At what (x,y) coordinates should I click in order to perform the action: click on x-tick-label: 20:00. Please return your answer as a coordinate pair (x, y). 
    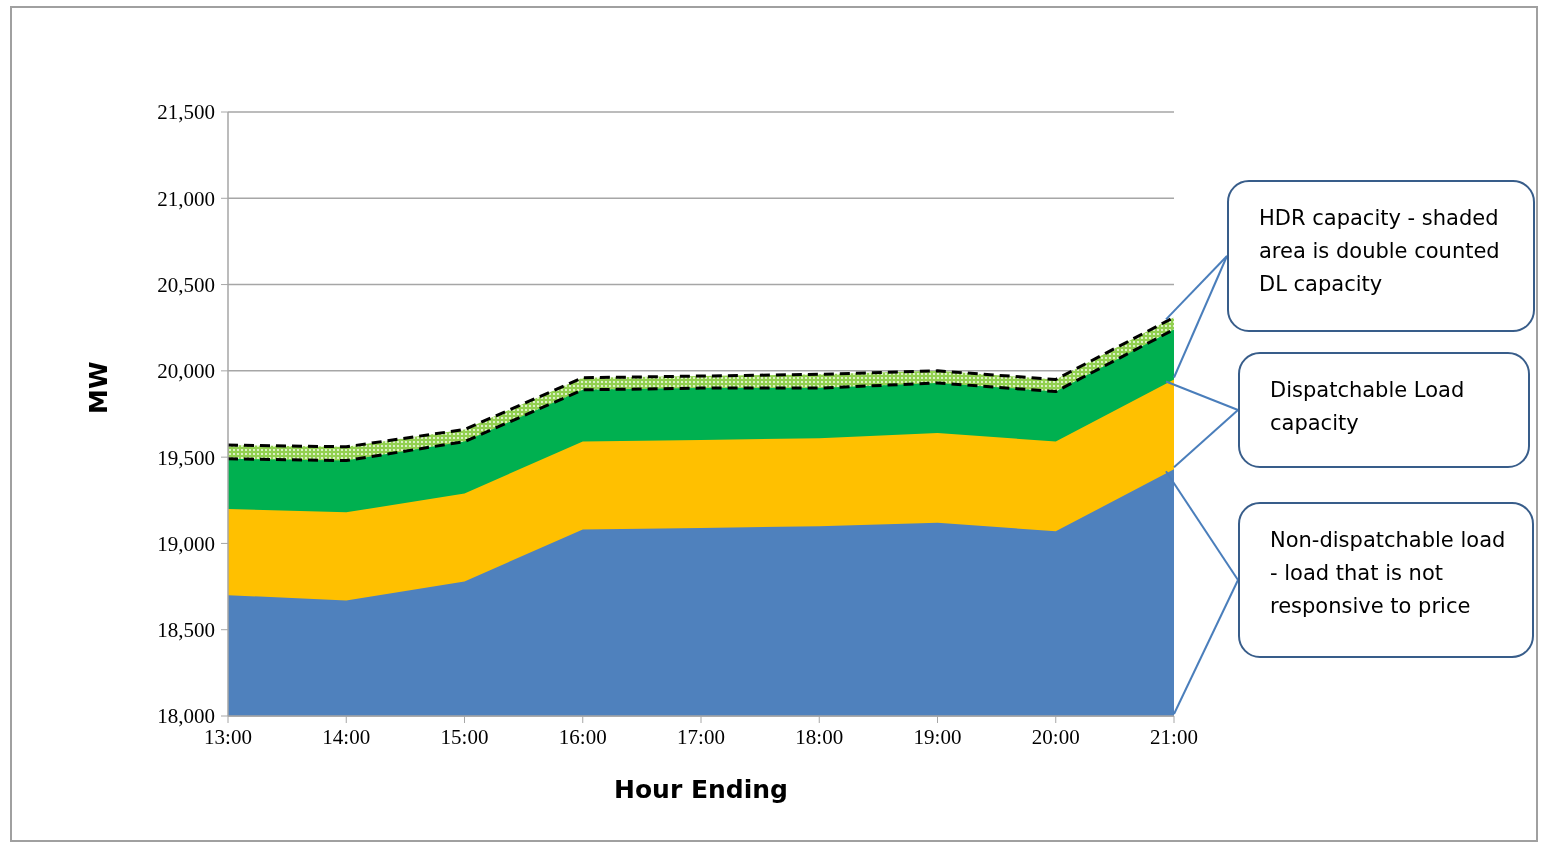
    Looking at the image, I should click on (1055, 736).